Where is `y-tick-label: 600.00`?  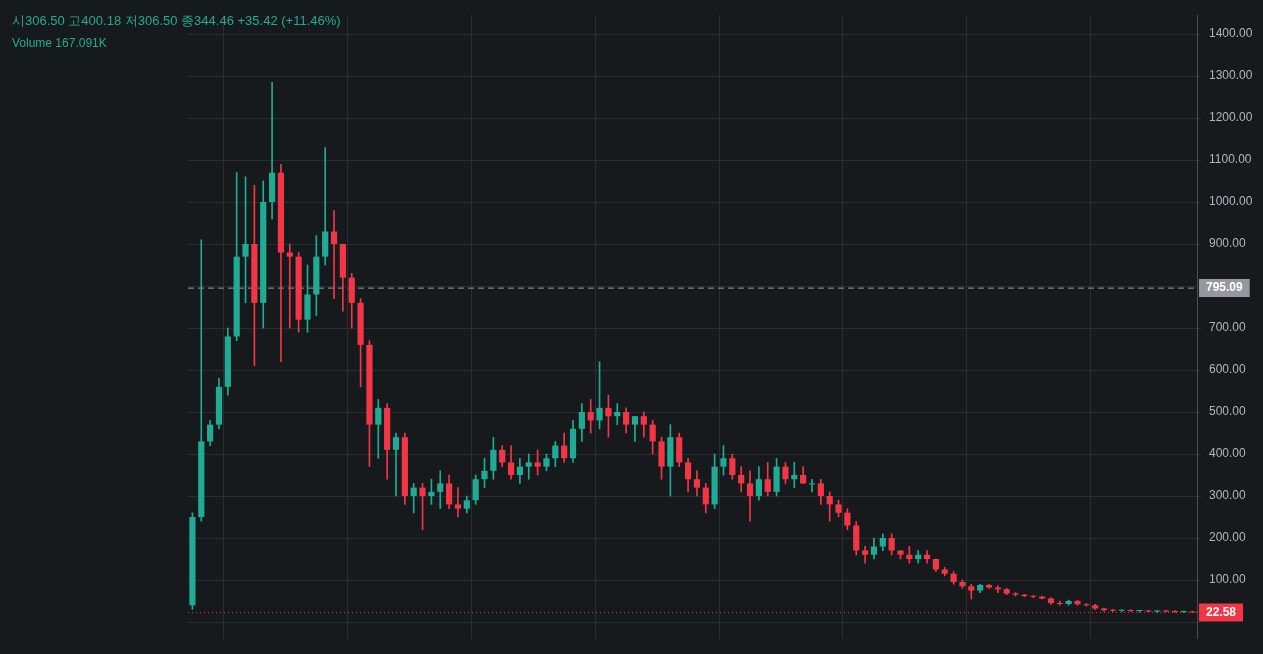 y-tick-label: 600.00 is located at coordinates (1228, 369).